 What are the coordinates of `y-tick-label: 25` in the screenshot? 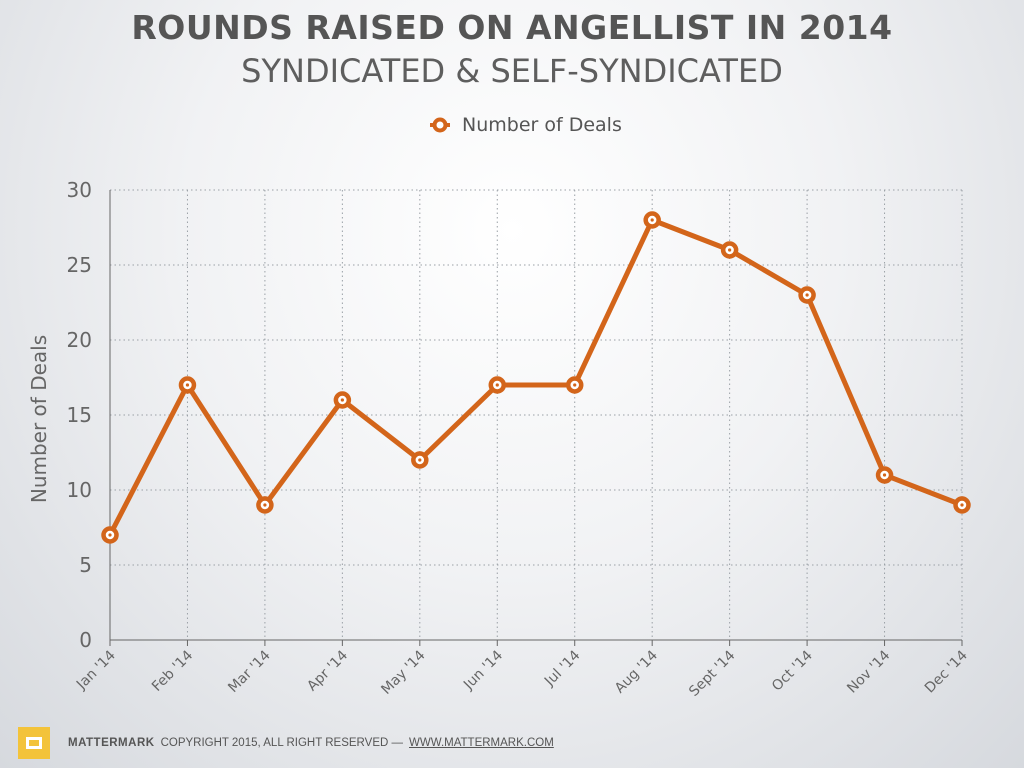 It's located at (79, 265).